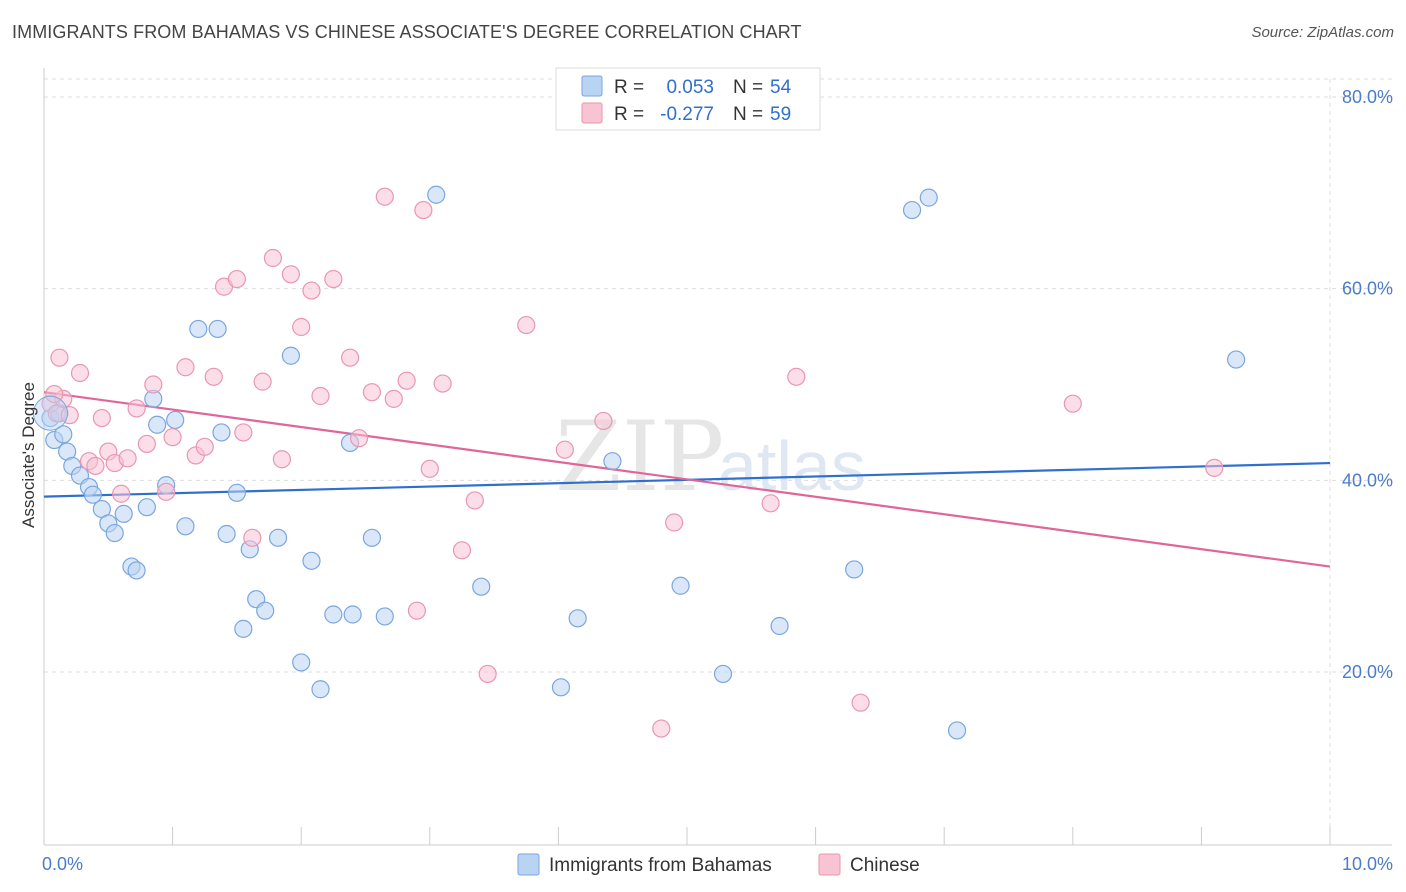 The width and height of the screenshot is (1406, 892). What do you see at coordinates (1367, 97) in the screenshot?
I see `y-tick-label-80: 80.0%` at bounding box center [1367, 97].